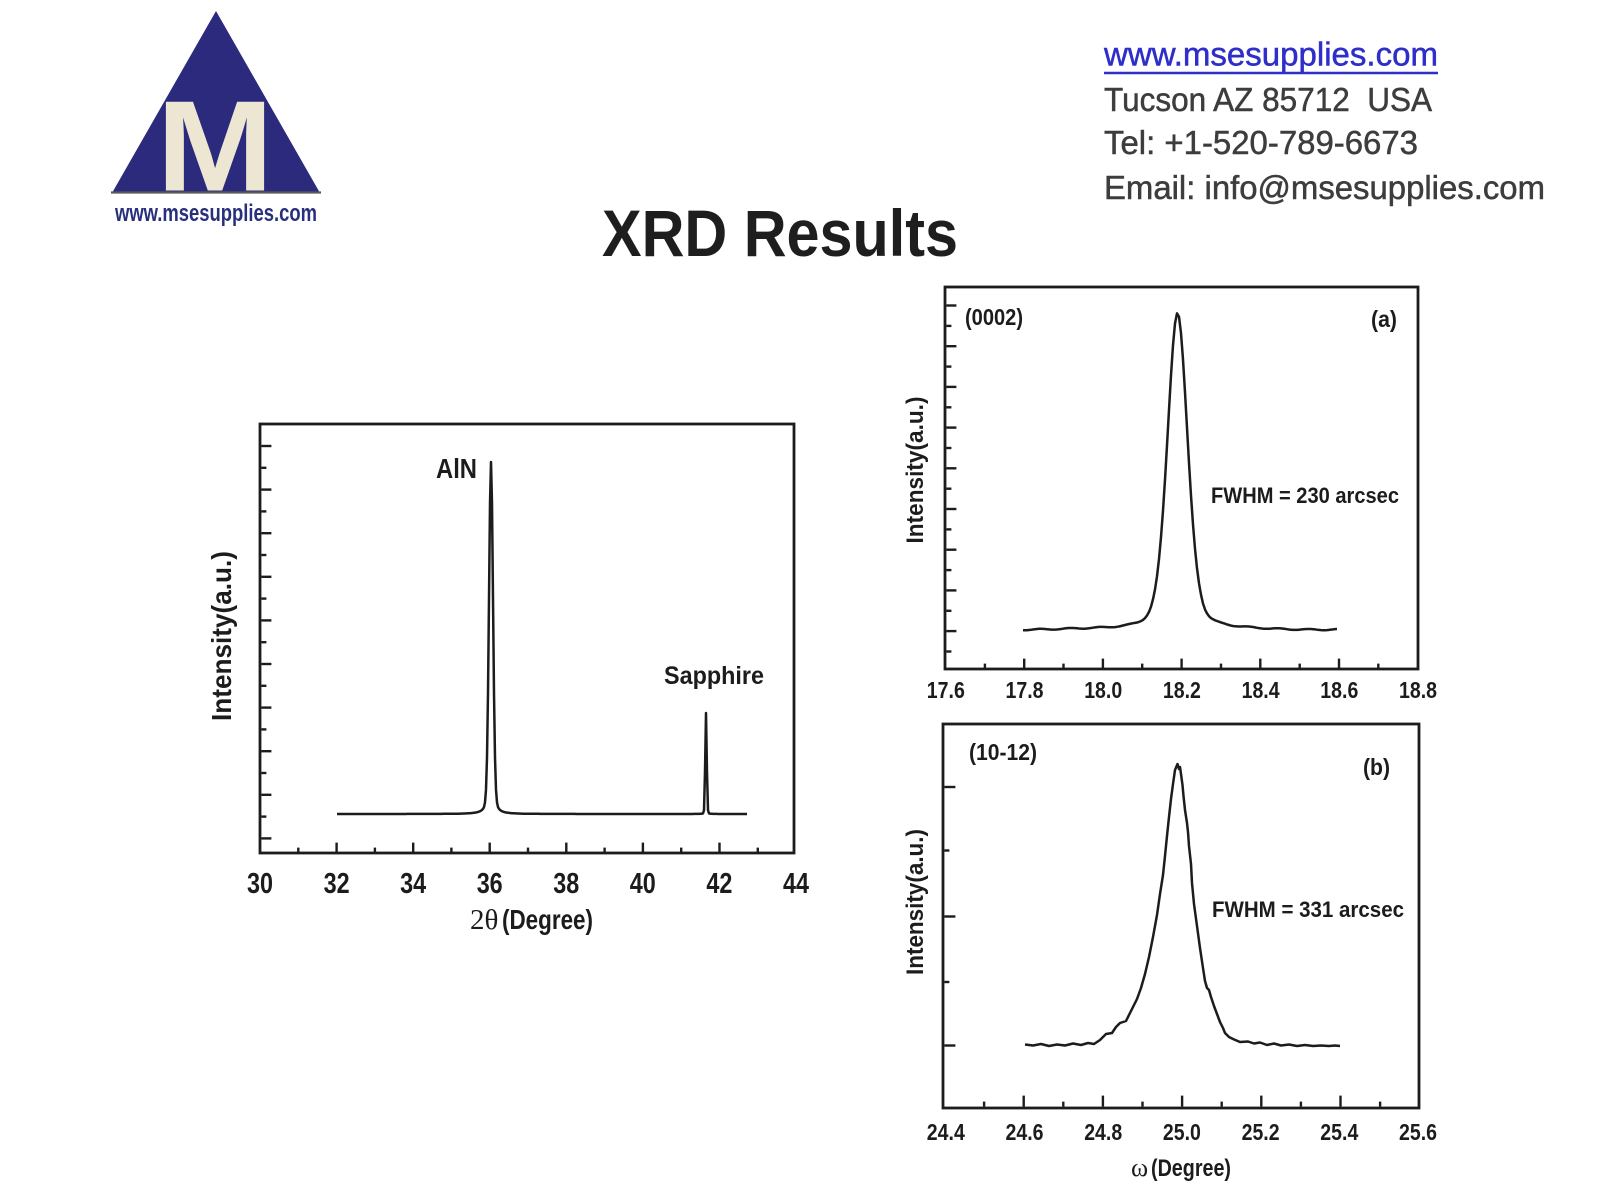 Image resolution: width=1600 pixels, height=1200 pixels. What do you see at coordinates (1418, 690) in the screenshot?
I see `svg-text: 18.8` at bounding box center [1418, 690].